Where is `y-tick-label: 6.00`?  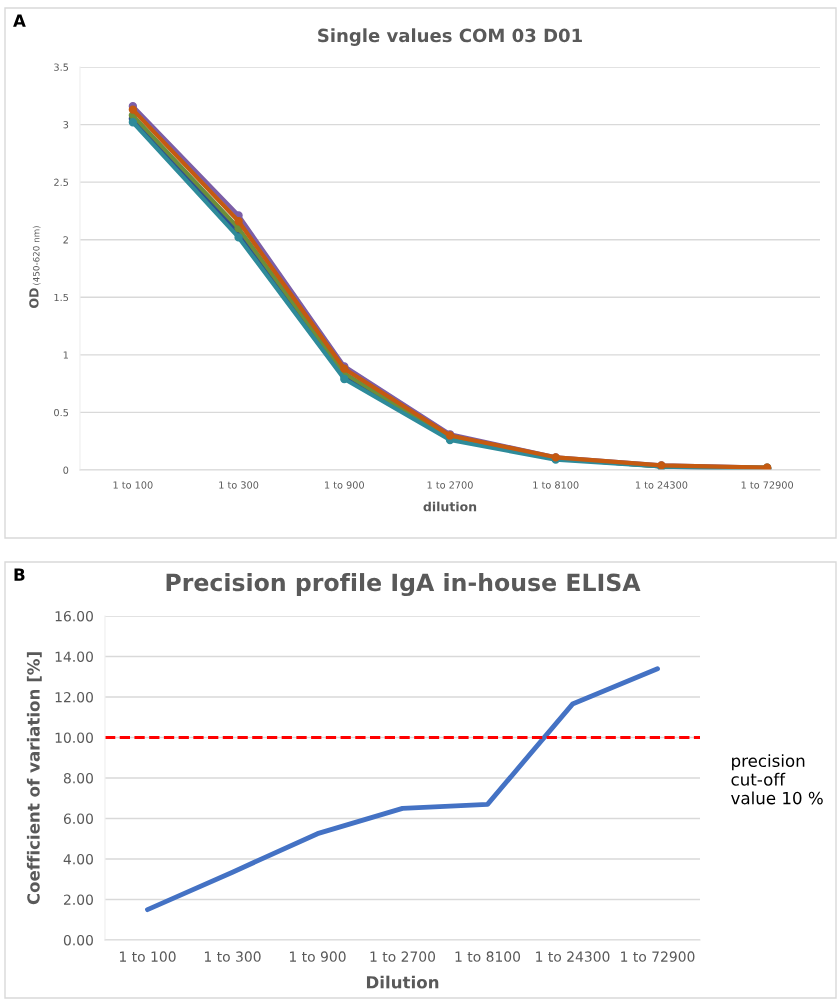
y-tick-label: 6.00 is located at coordinates (78, 818).